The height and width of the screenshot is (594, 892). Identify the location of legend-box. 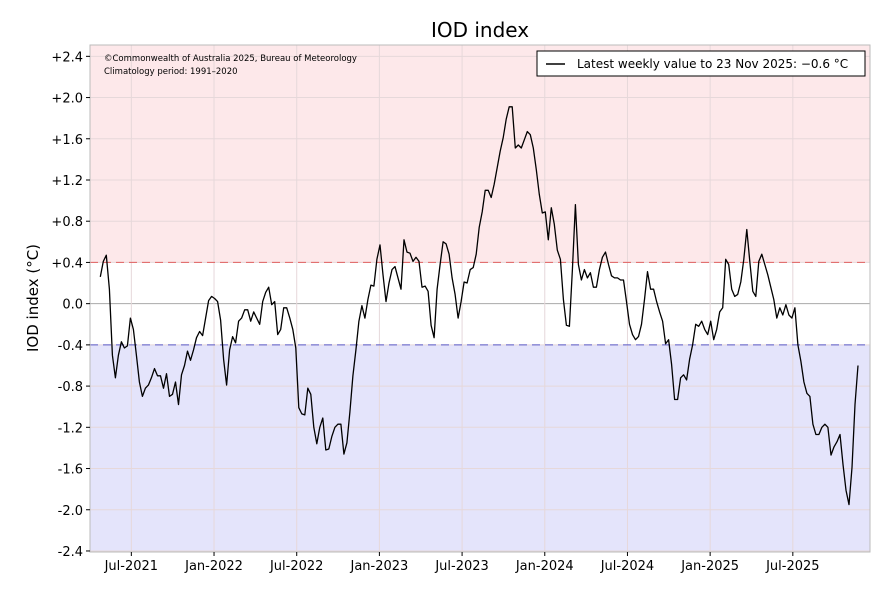
(701, 63).